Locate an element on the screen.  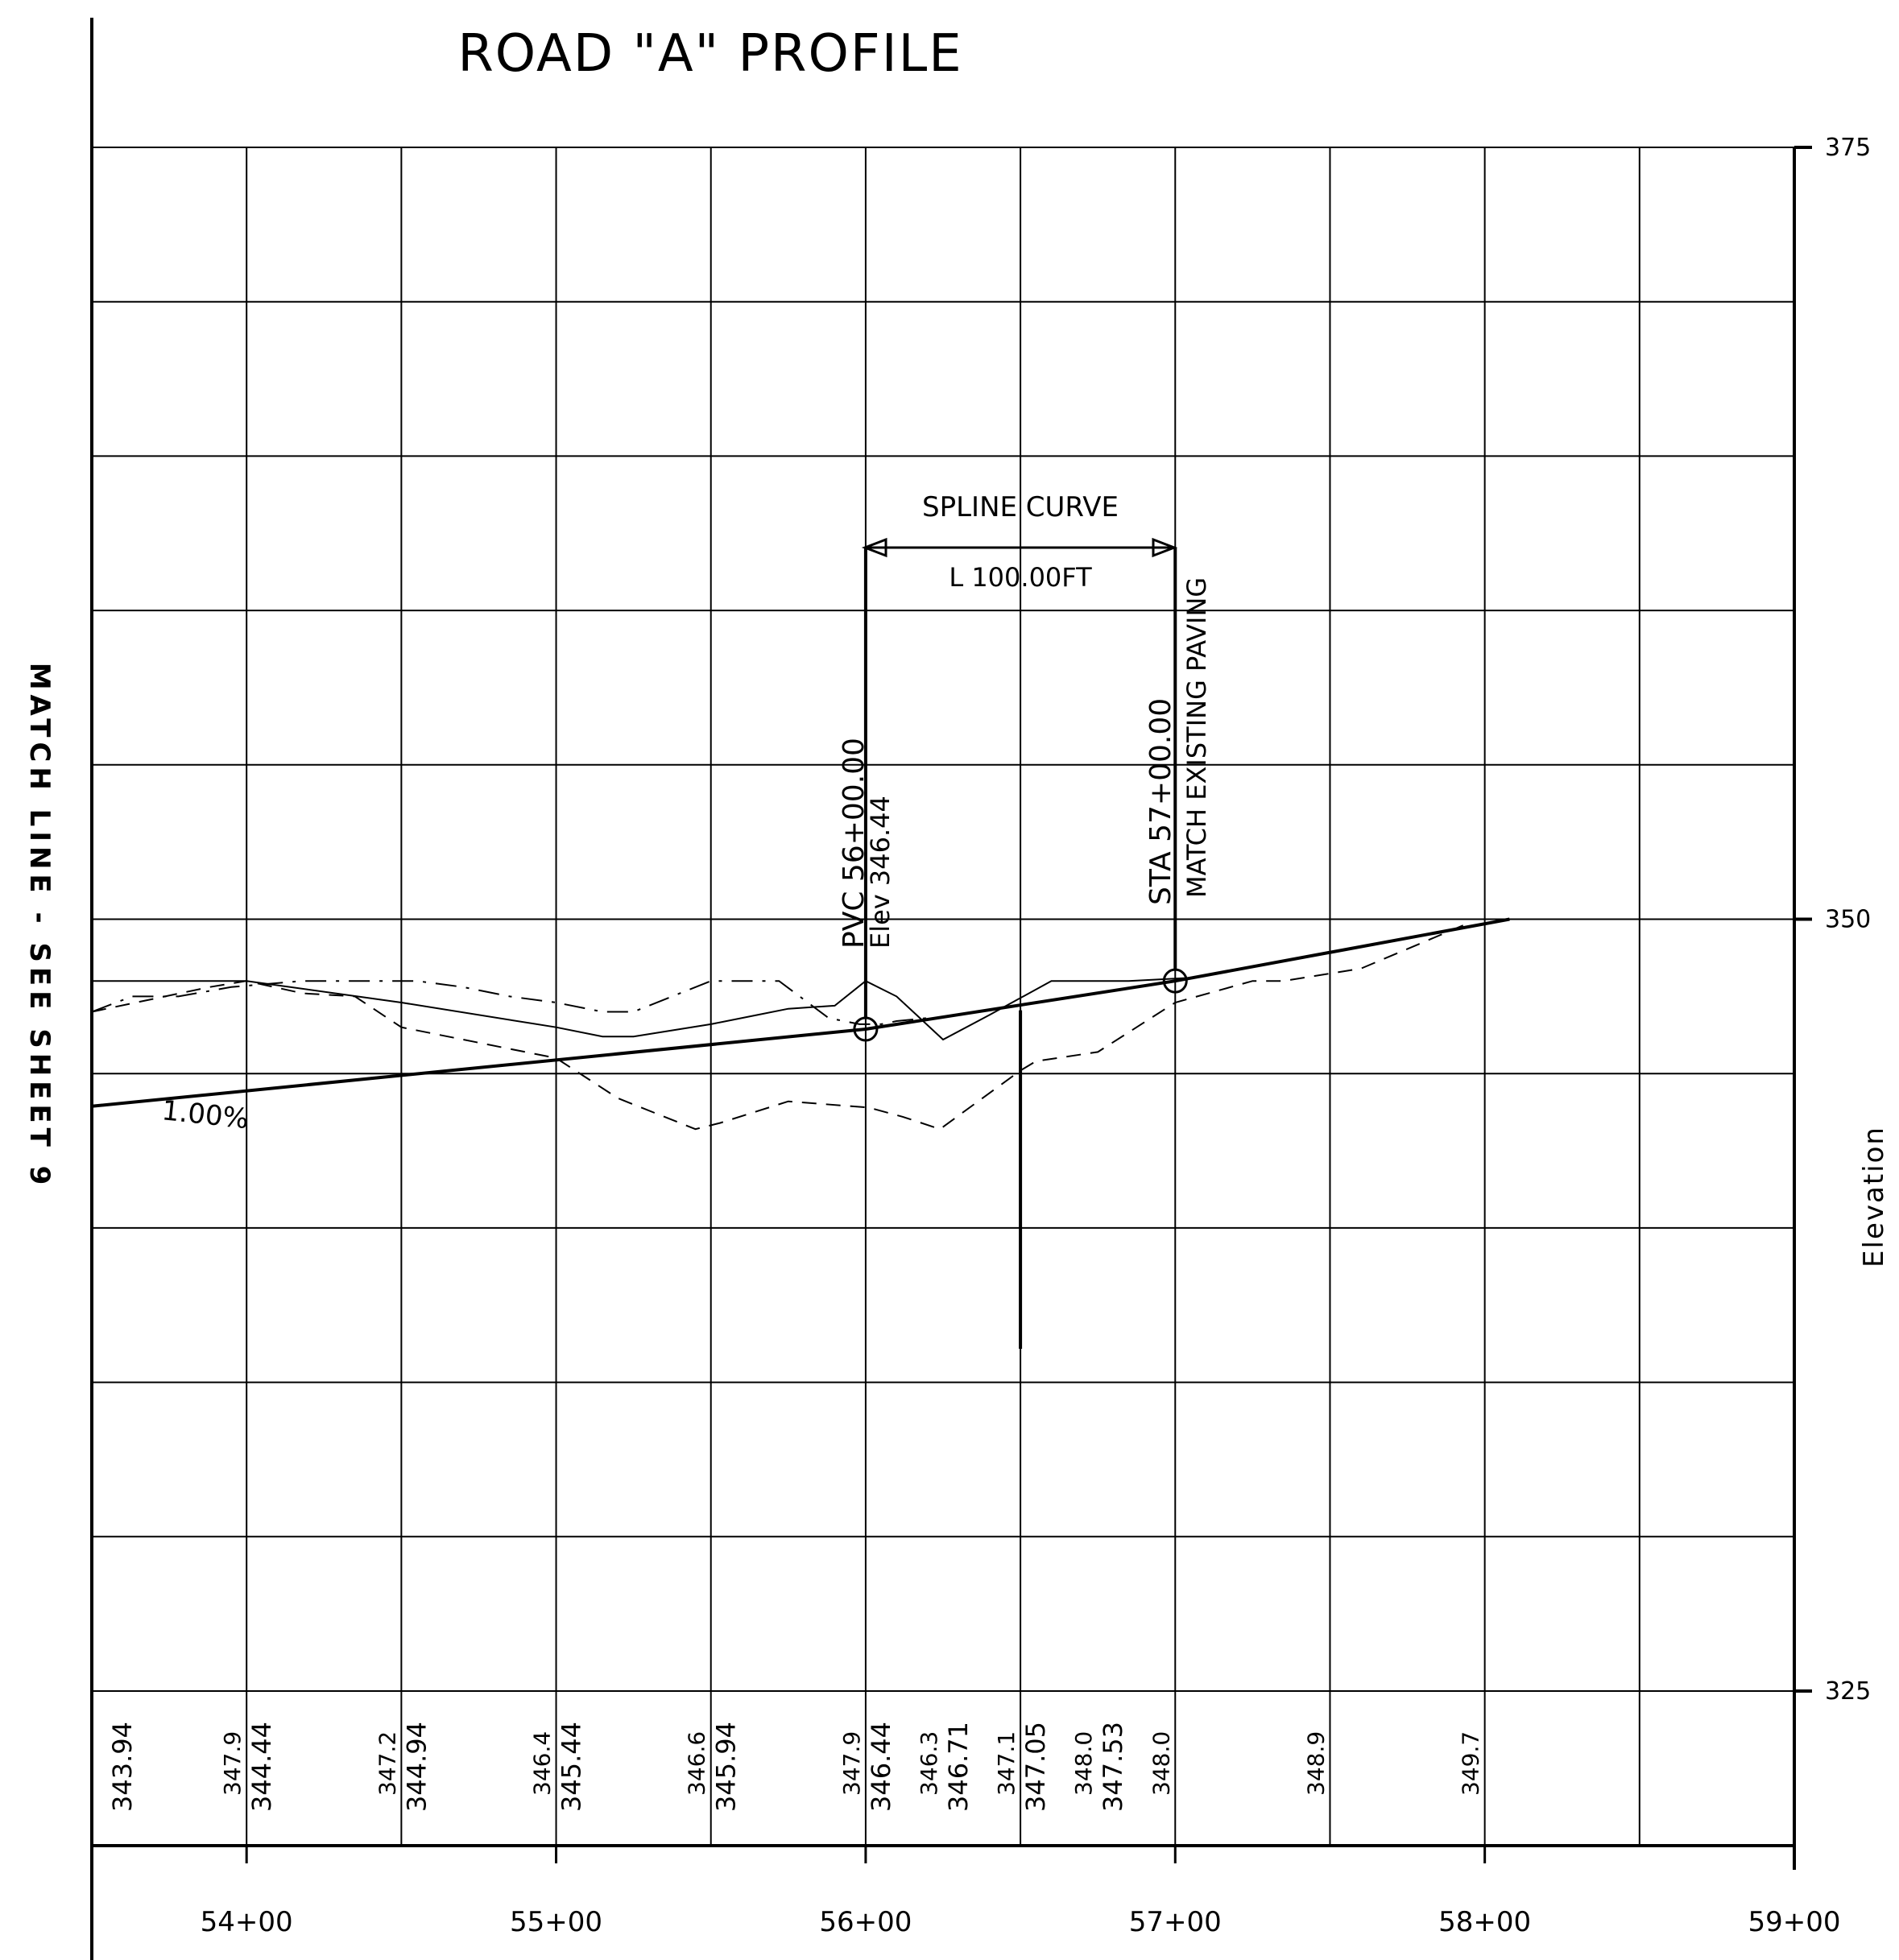
existing-elevation-value: 347.1 is located at coordinates (1006, 1763).